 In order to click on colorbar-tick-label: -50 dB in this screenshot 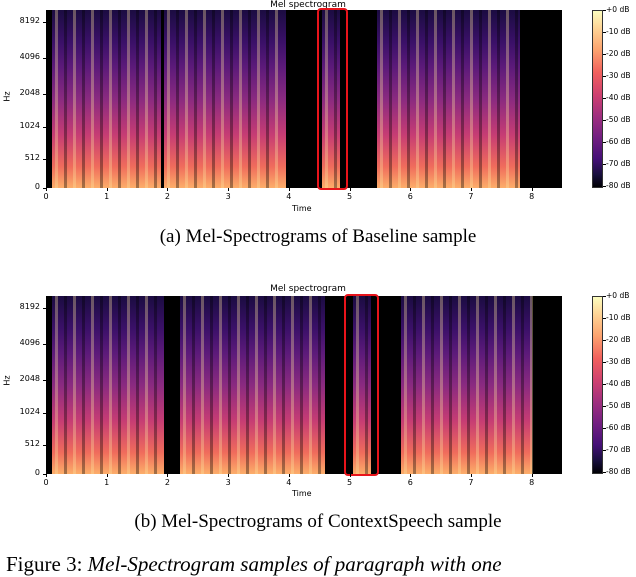, I will do `click(618, 119)`.